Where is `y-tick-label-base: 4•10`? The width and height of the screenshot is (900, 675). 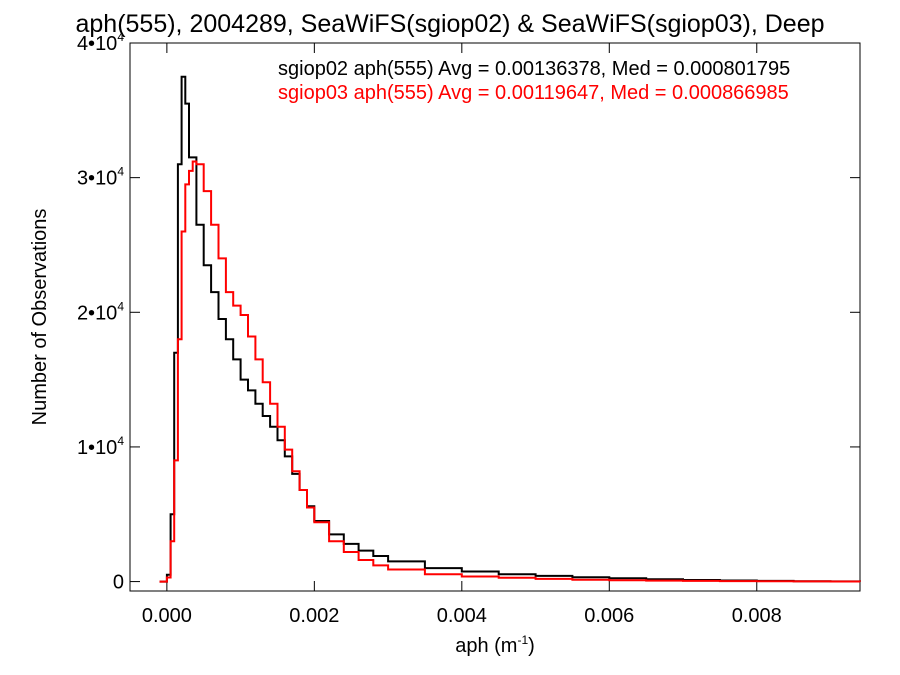
y-tick-label-base: 4•10 is located at coordinates (97, 44).